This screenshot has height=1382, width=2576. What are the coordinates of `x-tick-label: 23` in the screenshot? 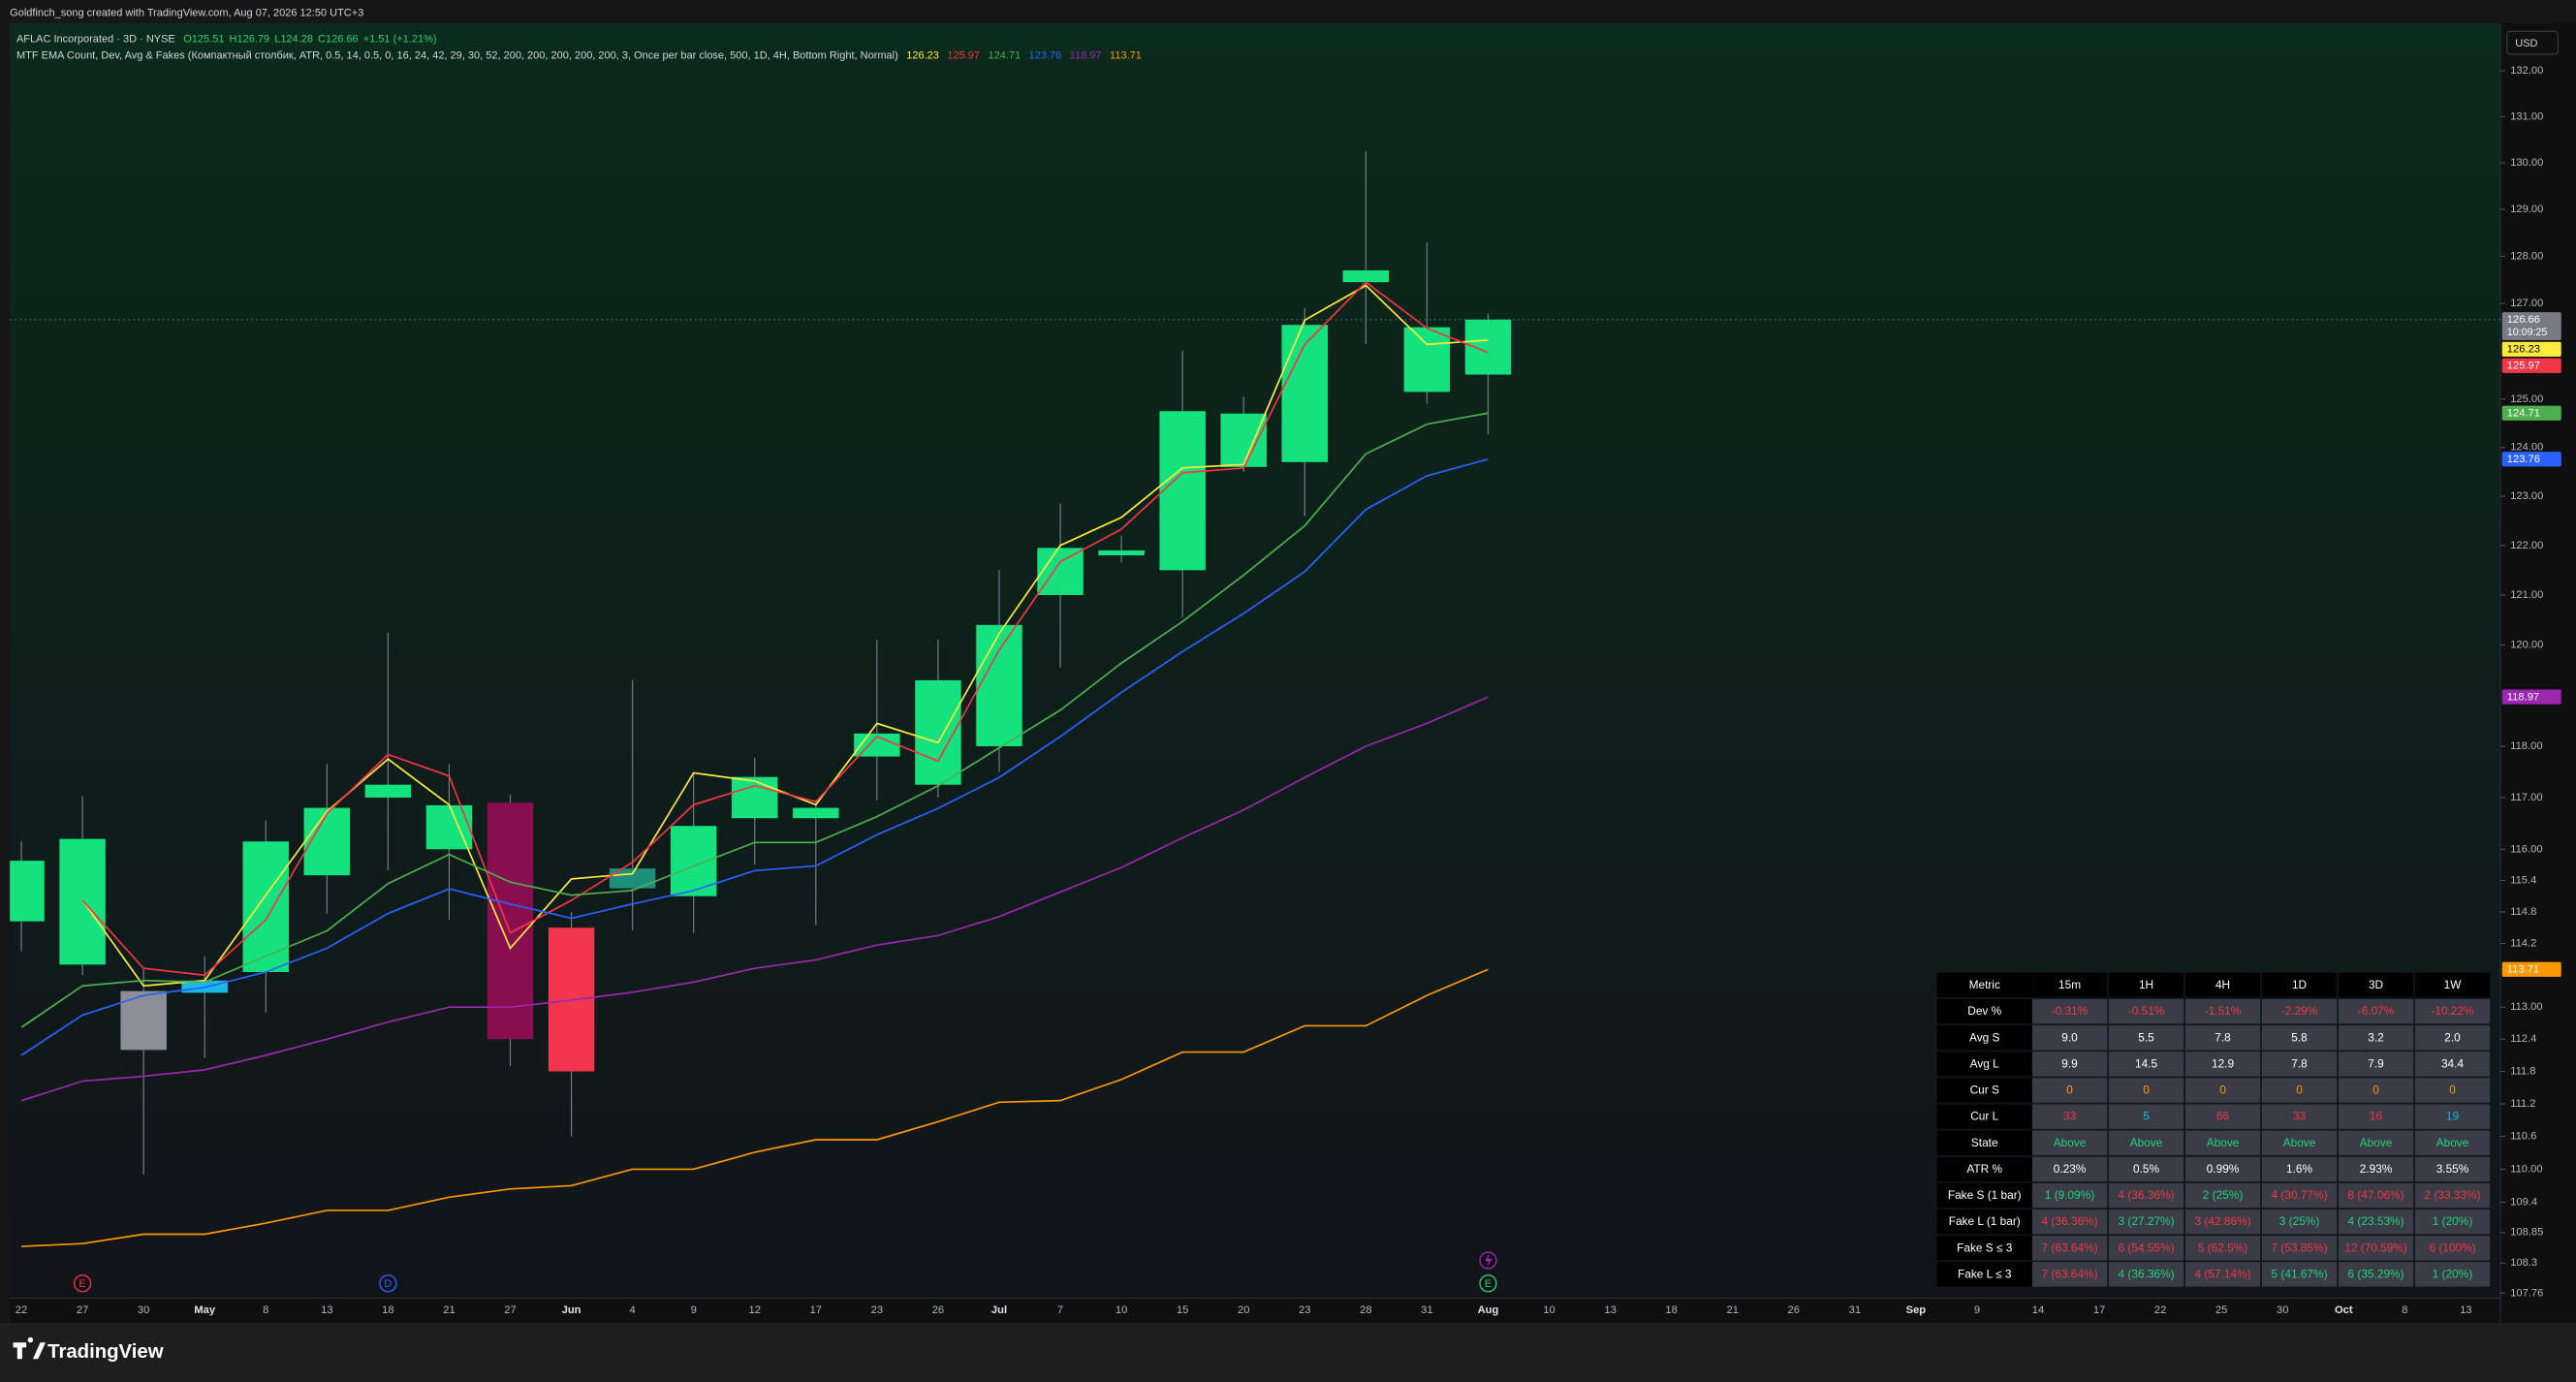 It's located at (877, 1310).